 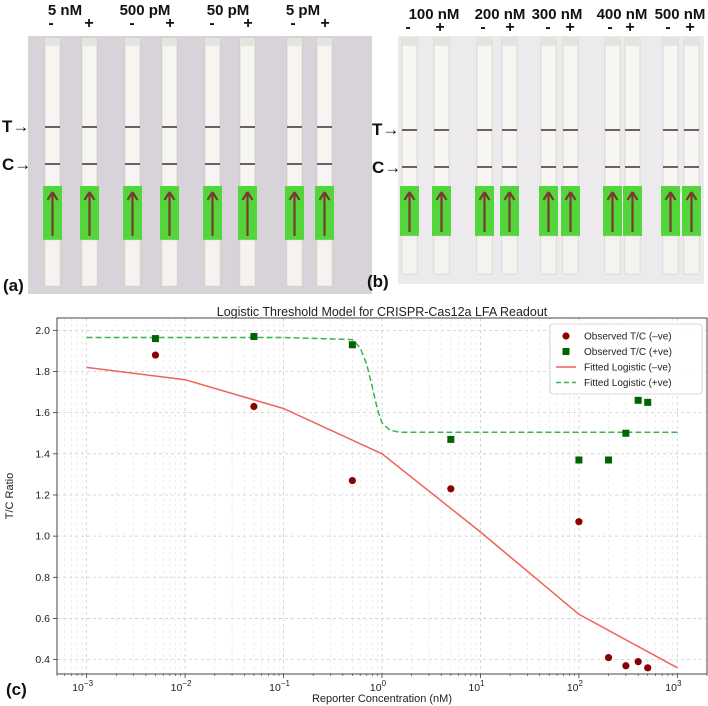 What do you see at coordinates (550, 156) in the screenshot?
I see `panel-b-strips` at bounding box center [550, 156].